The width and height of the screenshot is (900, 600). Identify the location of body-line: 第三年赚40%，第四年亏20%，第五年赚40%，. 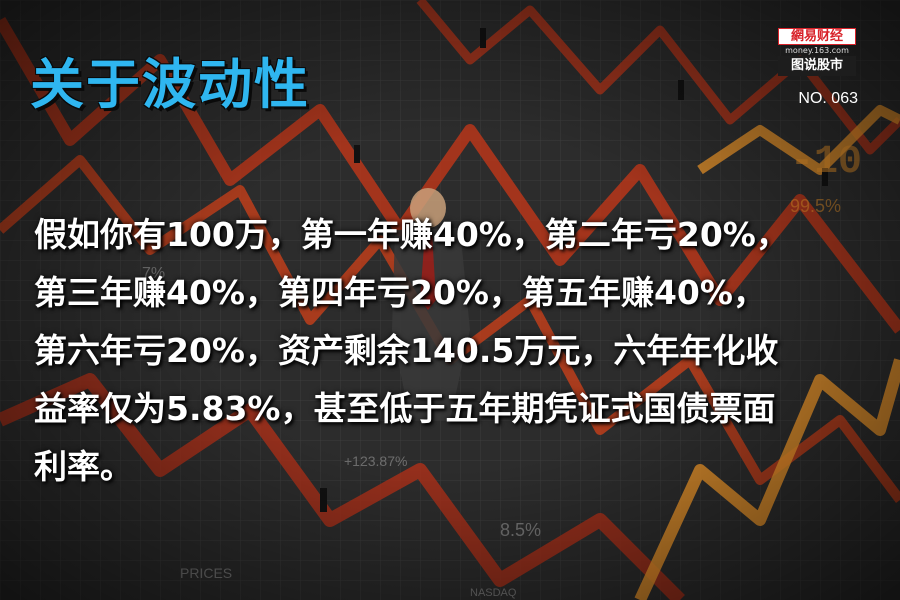
(400, 292).